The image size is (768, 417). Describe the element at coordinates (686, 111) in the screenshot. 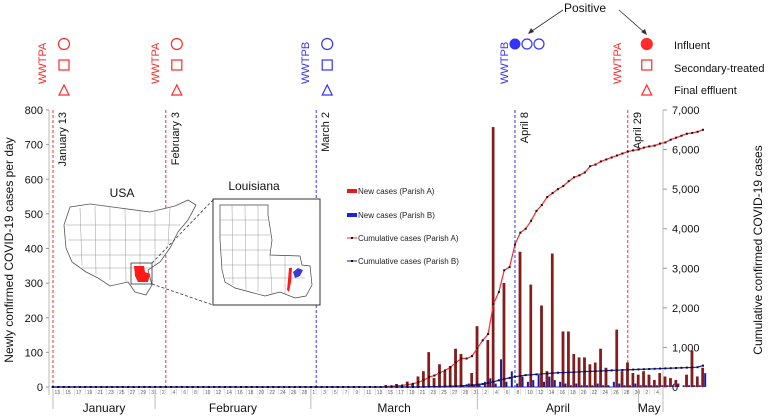

I see `y2-tick-label: 7,000` at that location.